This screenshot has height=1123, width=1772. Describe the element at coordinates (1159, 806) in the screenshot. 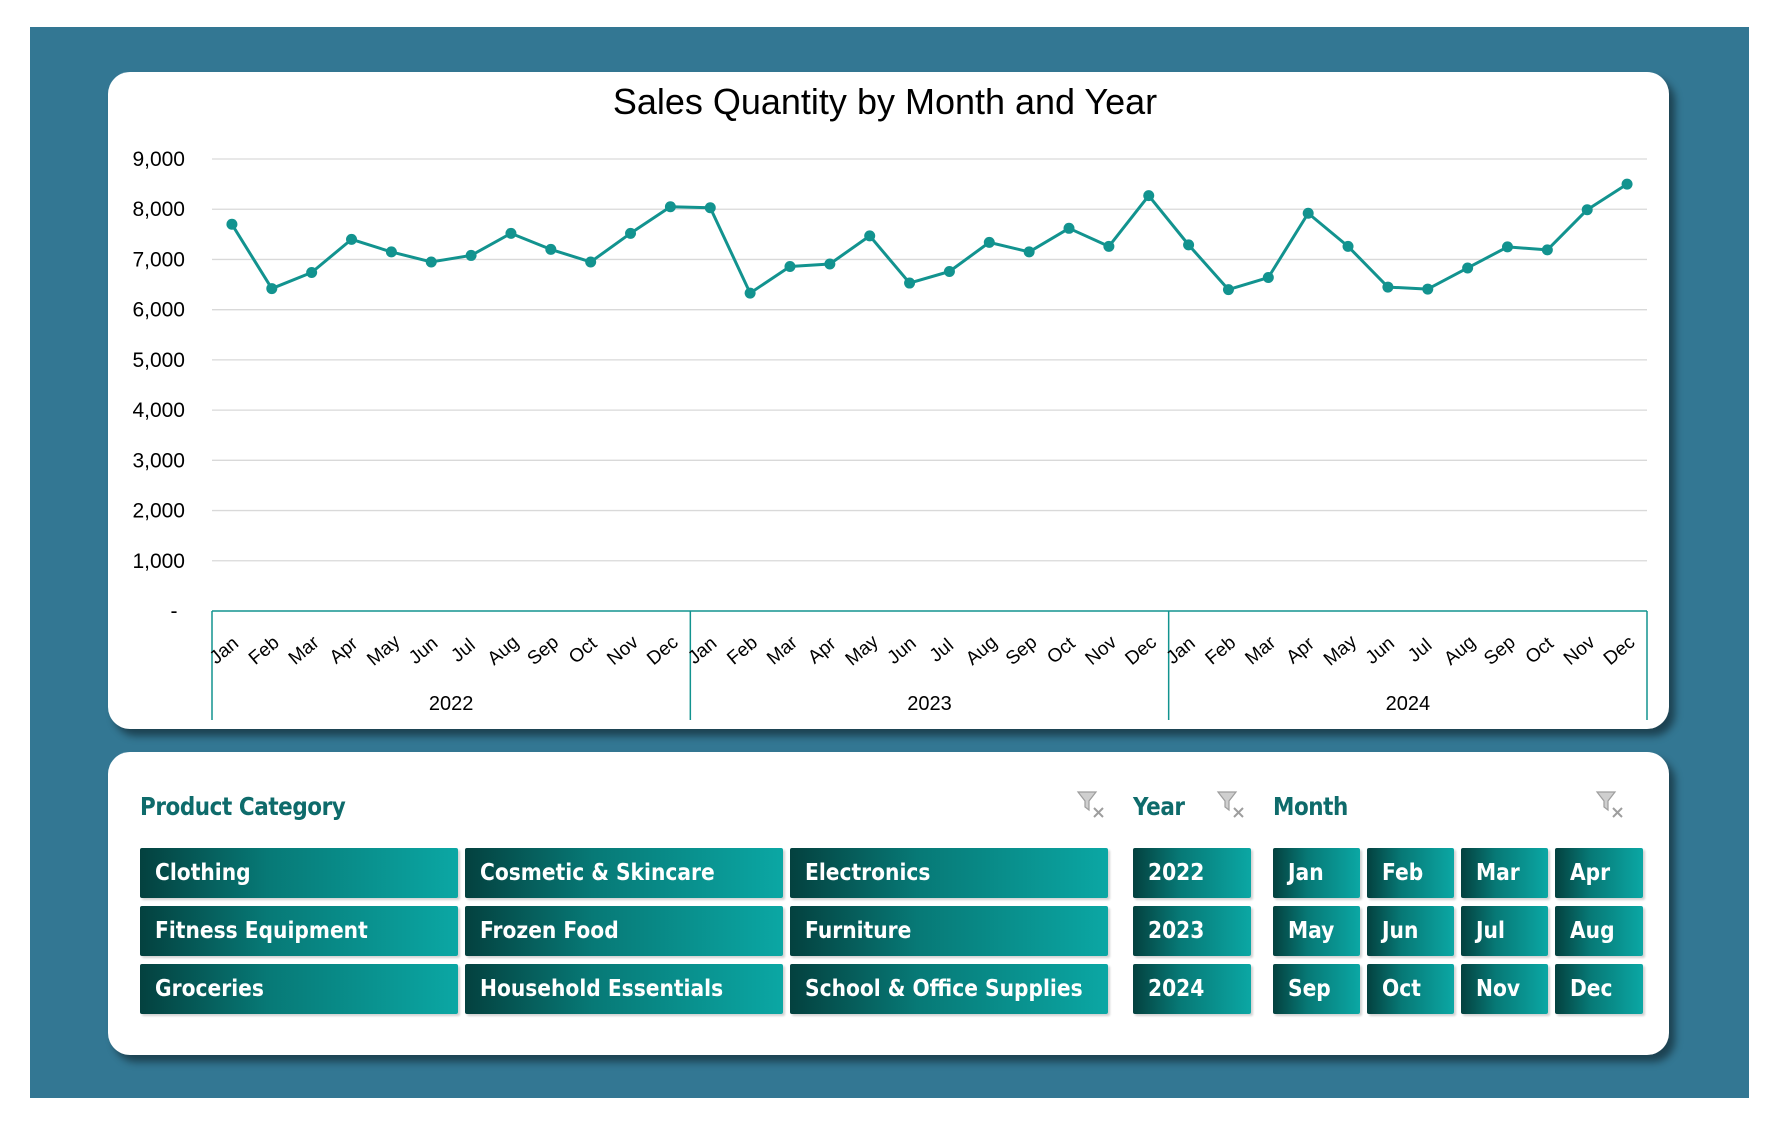

I see `year-slicer-title: Year` at that location.